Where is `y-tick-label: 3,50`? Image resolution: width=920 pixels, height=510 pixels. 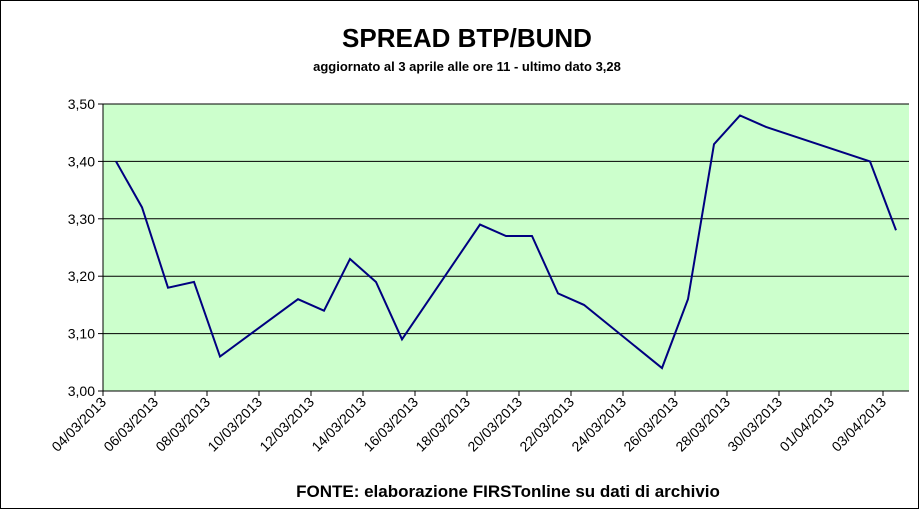 y-tick-label: 3,50 is located at coordinates (81, 104).